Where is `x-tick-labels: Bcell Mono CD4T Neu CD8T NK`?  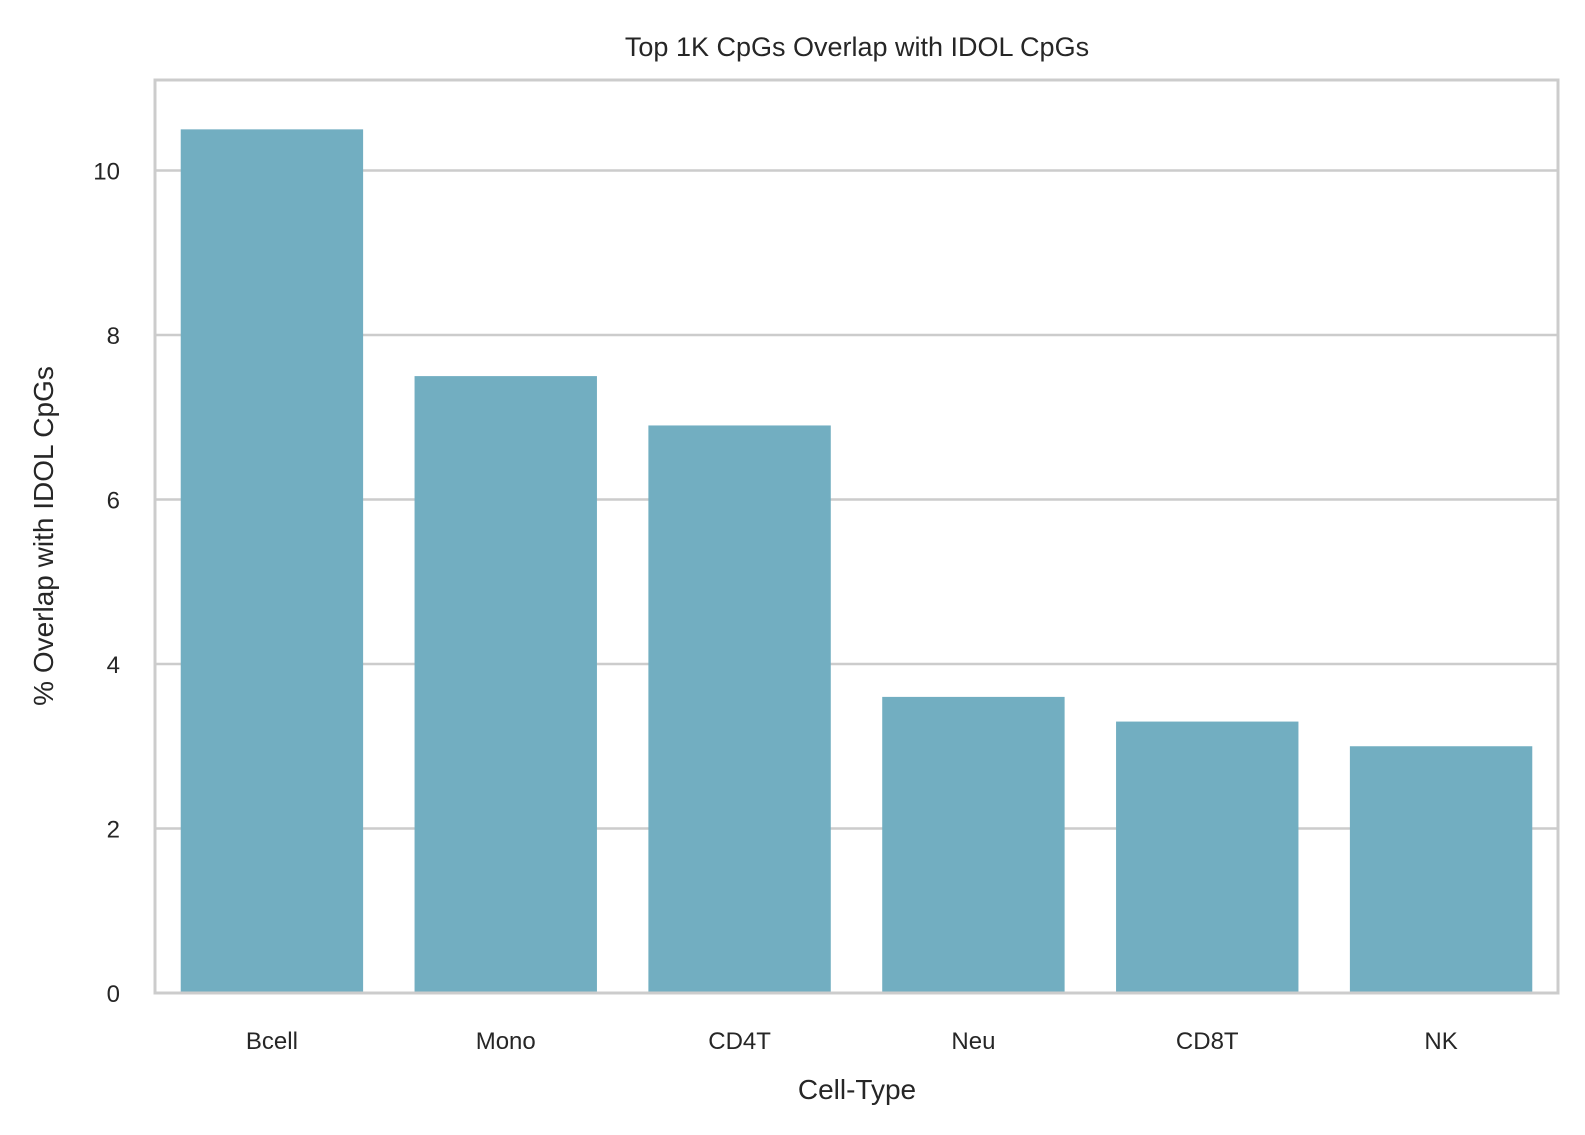
x-tick-labels: Bcell Mono CD4T Neu CD8T NK is located at coordinates (852, 1041).